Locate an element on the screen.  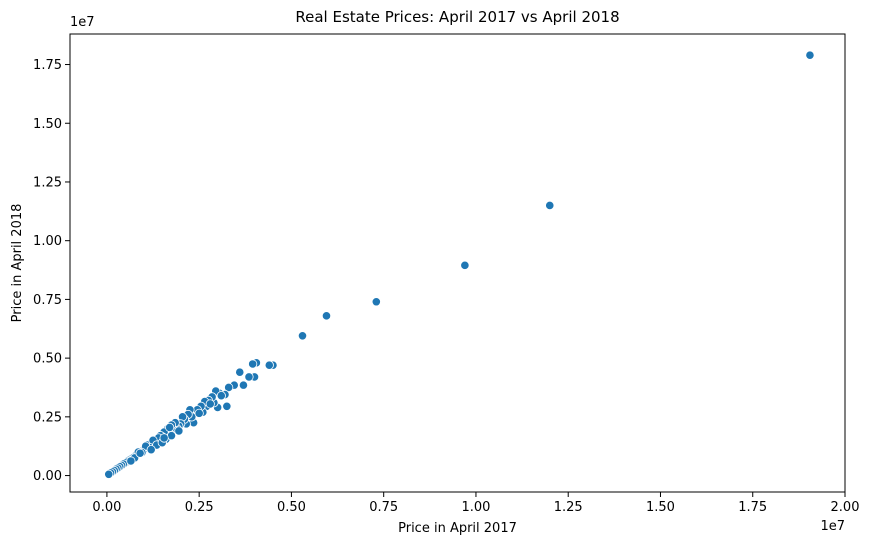
y-tick-label: 0.50 is located at coordinates (47, 359).